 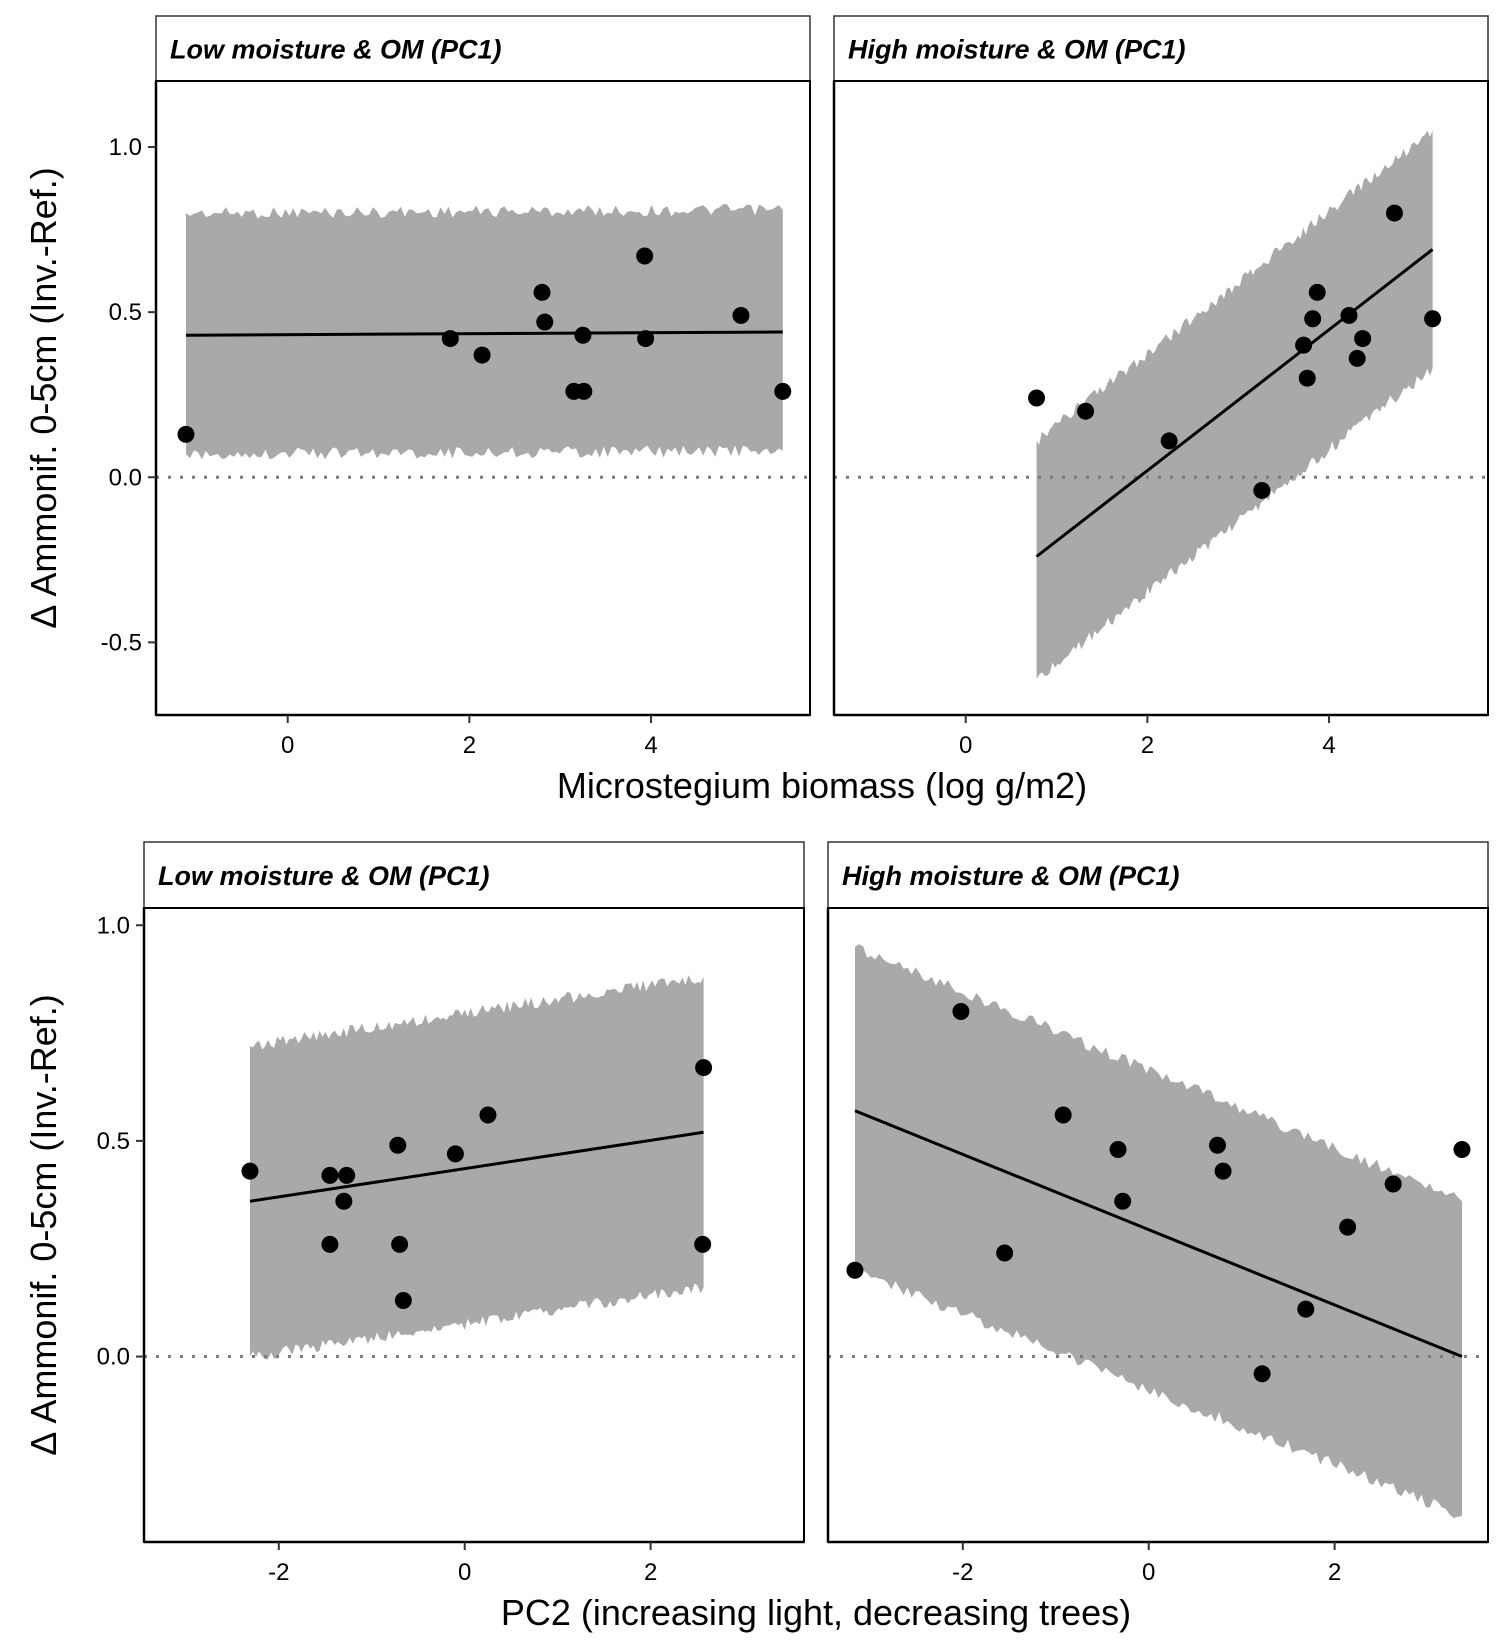 I want to click on x-axis-title-row1: Microstegium biomass (log g/m2), so click(x=822, y=785).